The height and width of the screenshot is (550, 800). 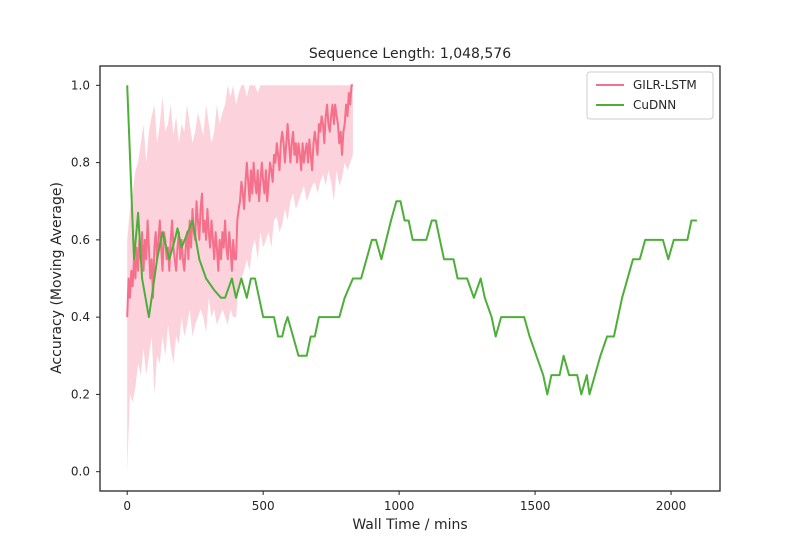 What do you see at coordinates (80, 163) in the screenshot?
I see `y-tick-label: 0.8` at bounding box center [80, 163].